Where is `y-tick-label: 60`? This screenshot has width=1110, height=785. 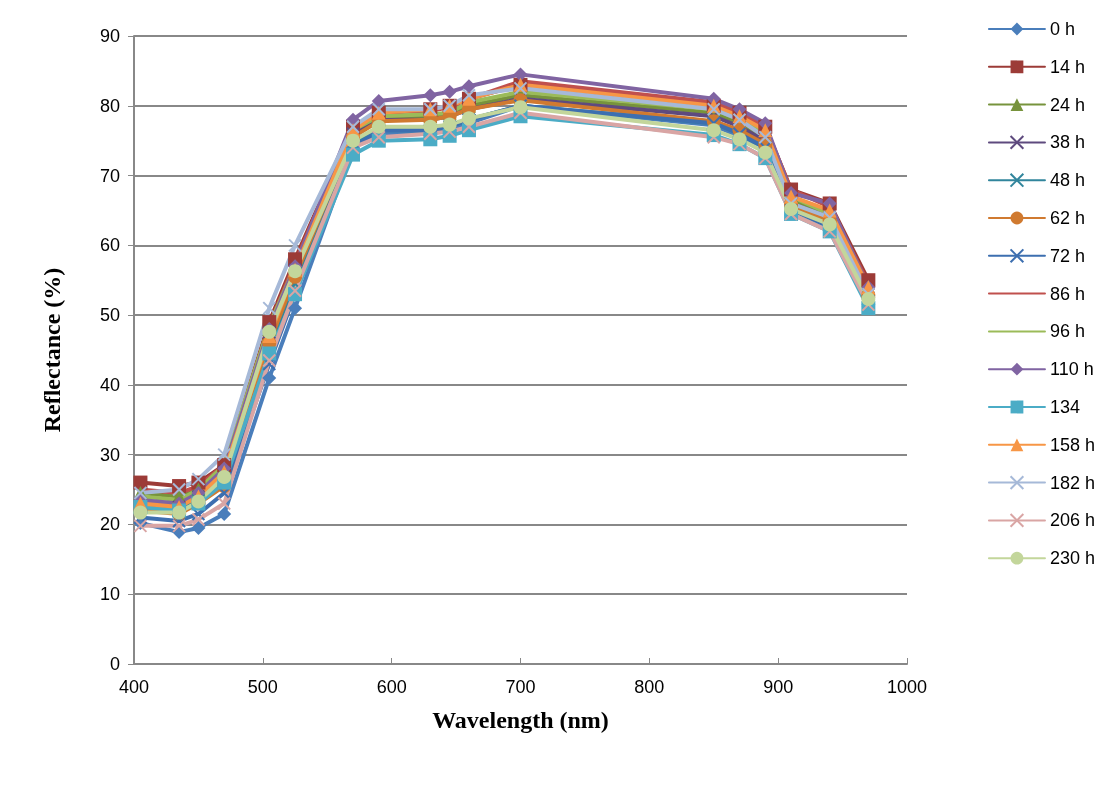 y-tick-label: 60 is located at coordinates (109, 245).